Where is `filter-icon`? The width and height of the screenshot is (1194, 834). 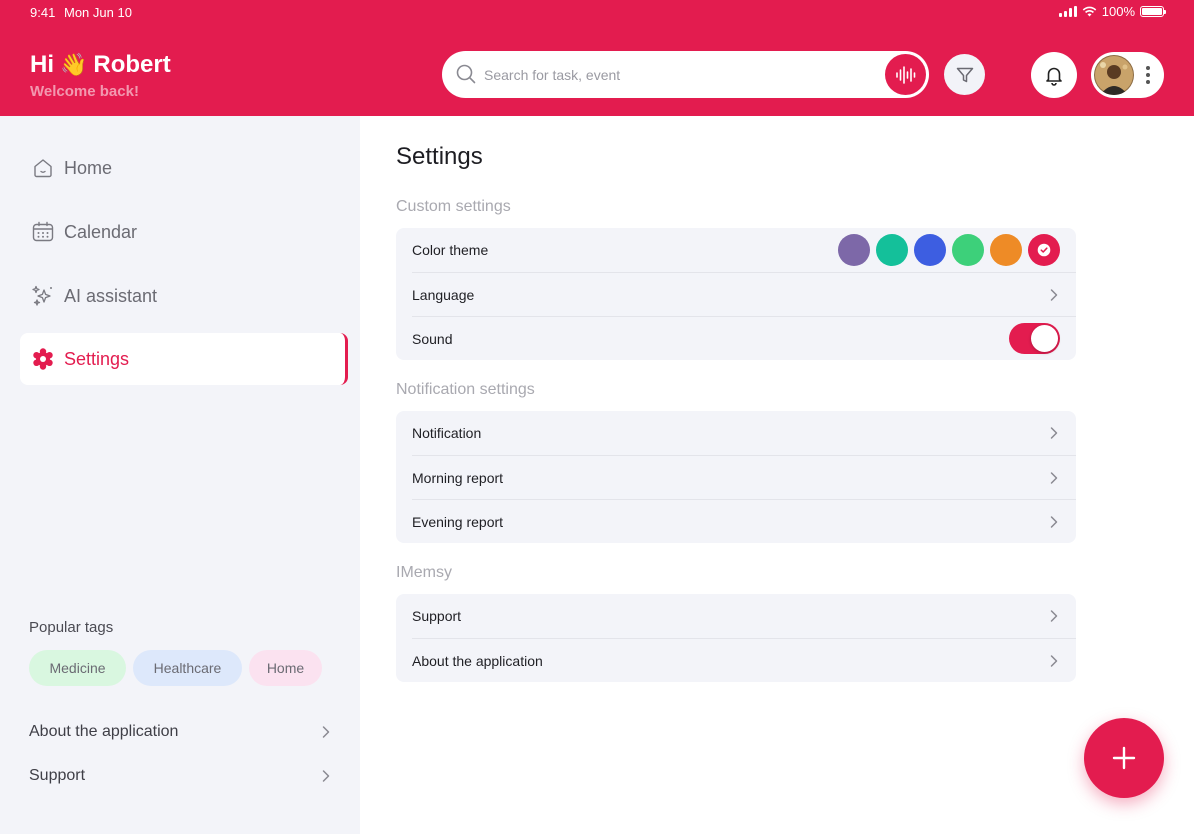
filter-icon is located at coordinates (964, 74).